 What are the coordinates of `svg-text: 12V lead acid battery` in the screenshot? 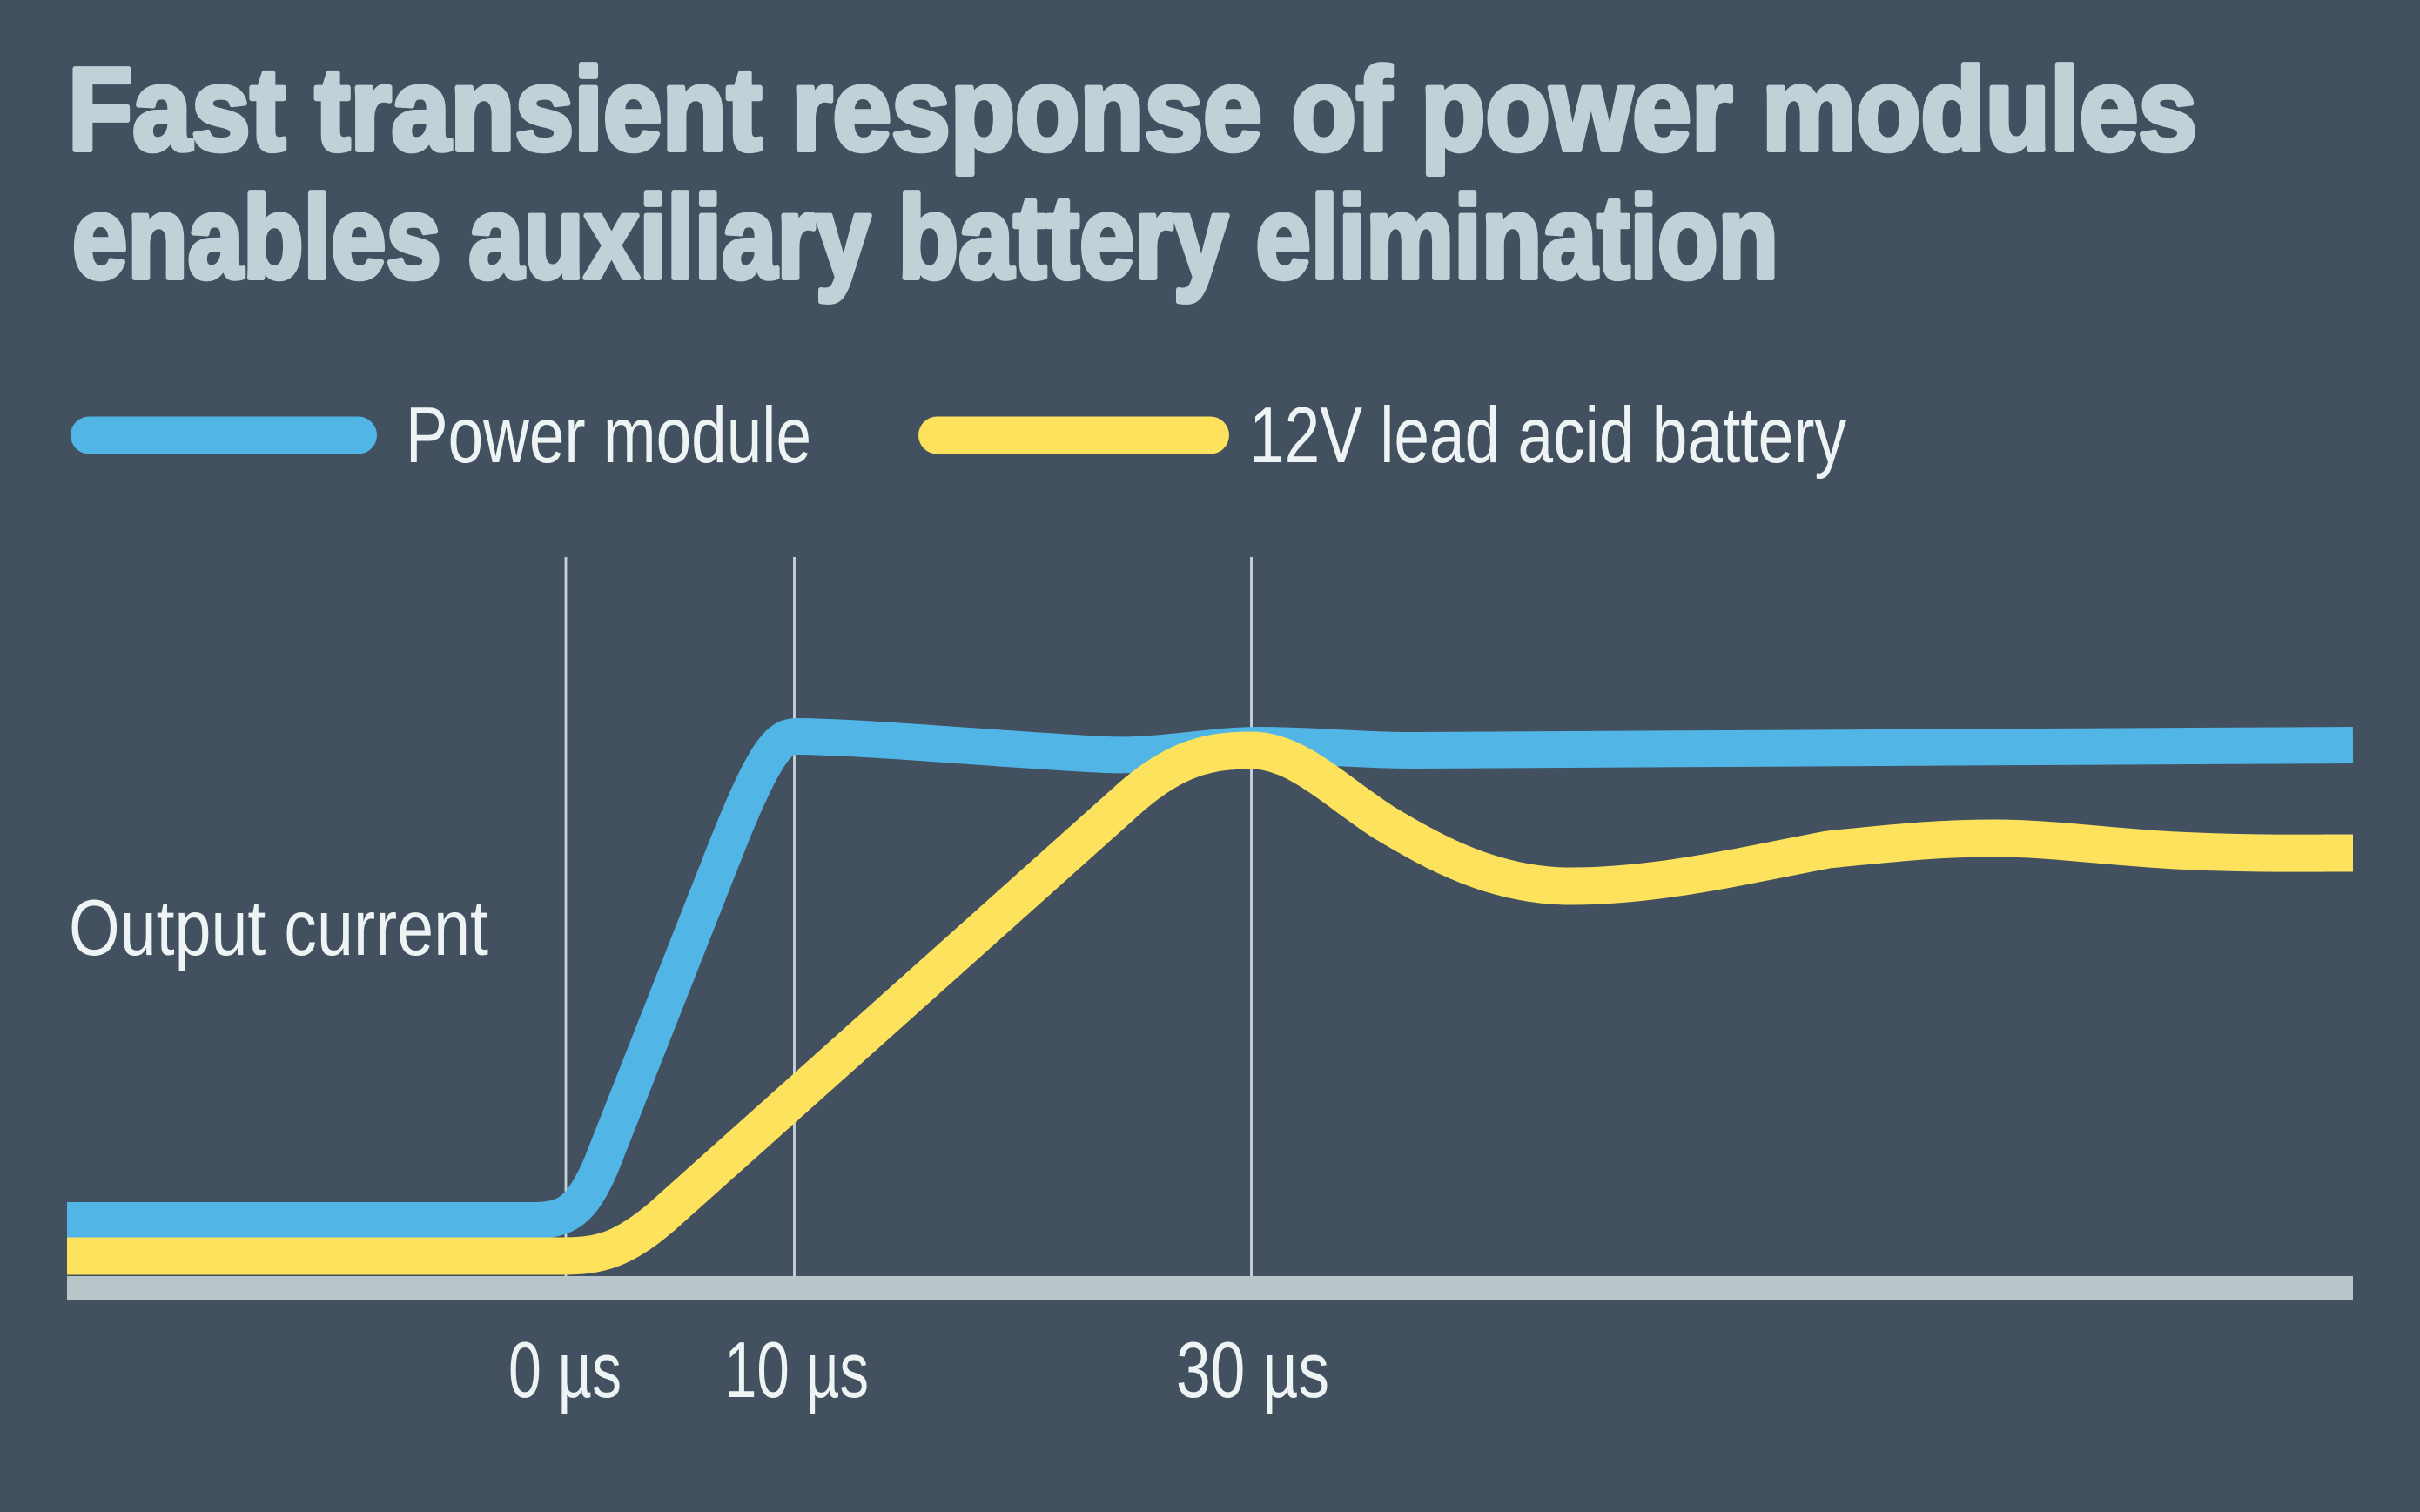 It's located at (1547, 436).